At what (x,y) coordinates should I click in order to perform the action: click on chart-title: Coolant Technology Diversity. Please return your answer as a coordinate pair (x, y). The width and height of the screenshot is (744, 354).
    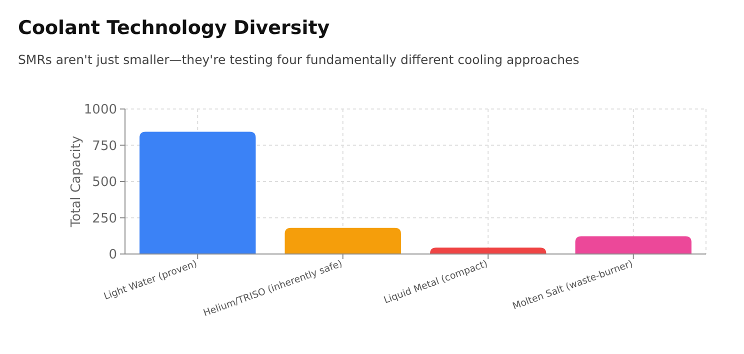
    Looking at the image, I should click on (174, 28).